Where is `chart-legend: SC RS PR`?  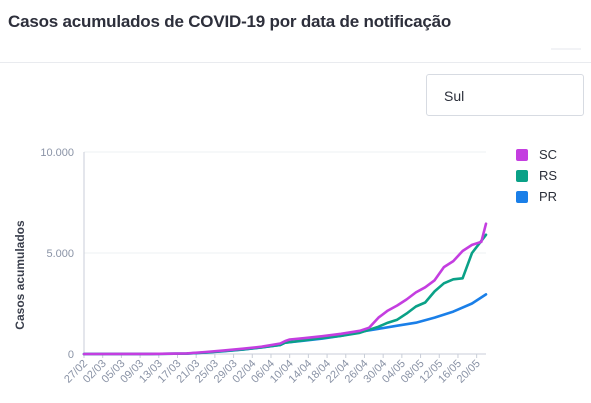 chart-legend: SC RS PR is located at coordinates (536, 175).